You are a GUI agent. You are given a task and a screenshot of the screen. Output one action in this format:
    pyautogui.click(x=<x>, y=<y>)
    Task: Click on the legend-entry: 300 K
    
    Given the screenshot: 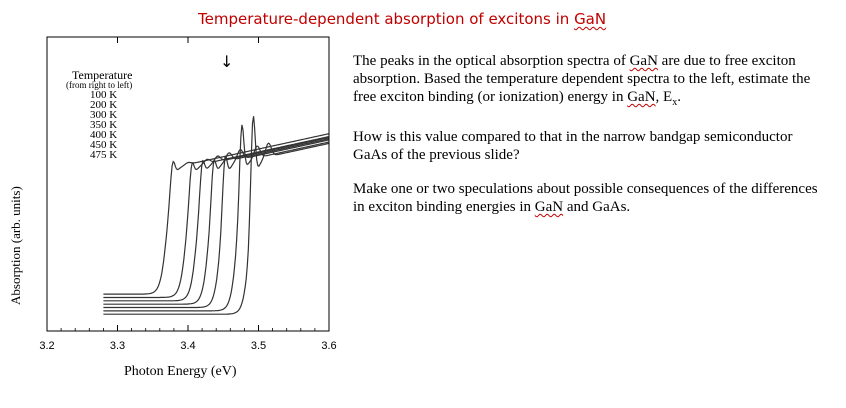 What is the action you would take?
    pyautogui.click(x=104, y=115)
    